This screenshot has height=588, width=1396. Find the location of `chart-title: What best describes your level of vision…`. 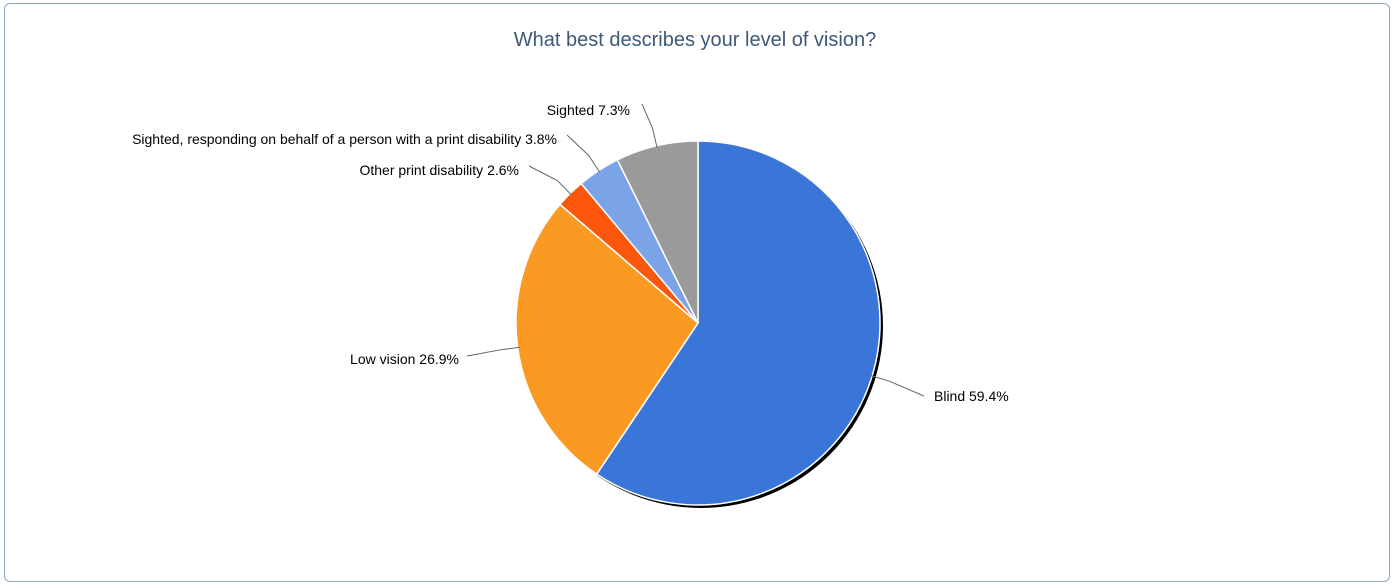

chart-title: What best describes your level of vision… is located at coordinates (695, 40).